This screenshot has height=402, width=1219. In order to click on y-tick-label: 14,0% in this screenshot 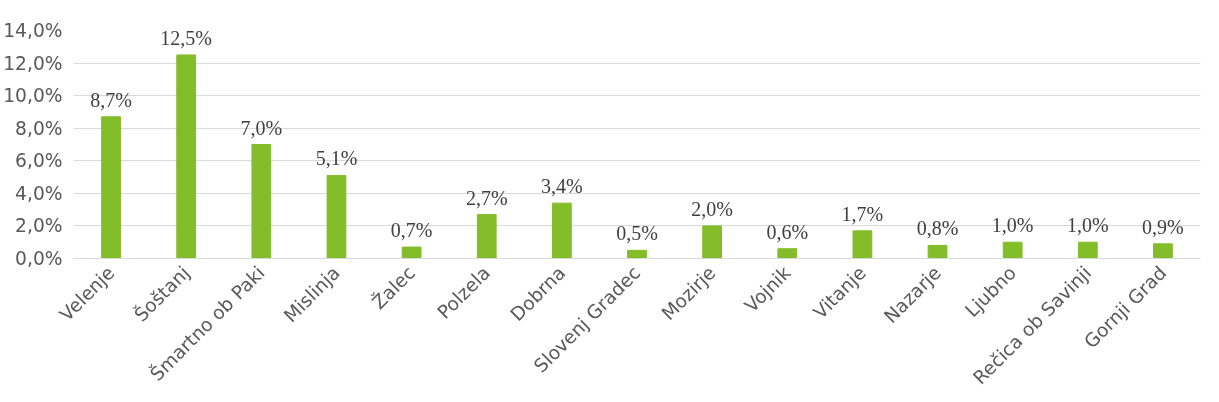, I will do `click(33, 30)`.